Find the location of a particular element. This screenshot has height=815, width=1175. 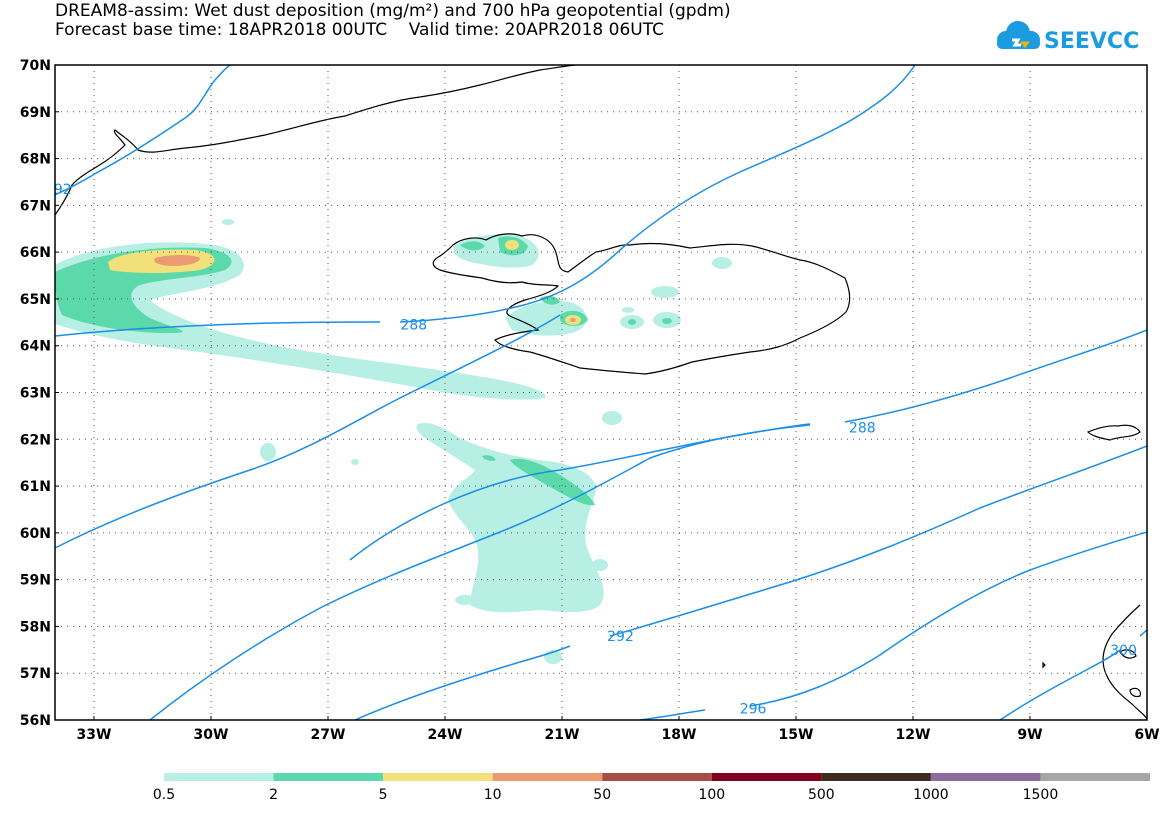

lon-tick-label: 27W is located at coordinates (328, 735).